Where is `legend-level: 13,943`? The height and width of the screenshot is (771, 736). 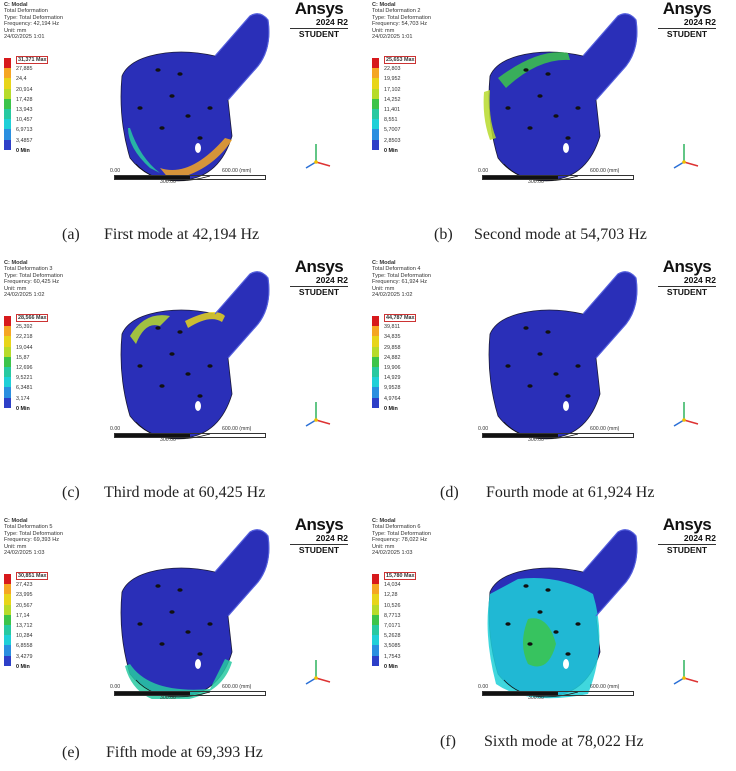
legend-level: 13,943 is located at coordinates (34, 113).